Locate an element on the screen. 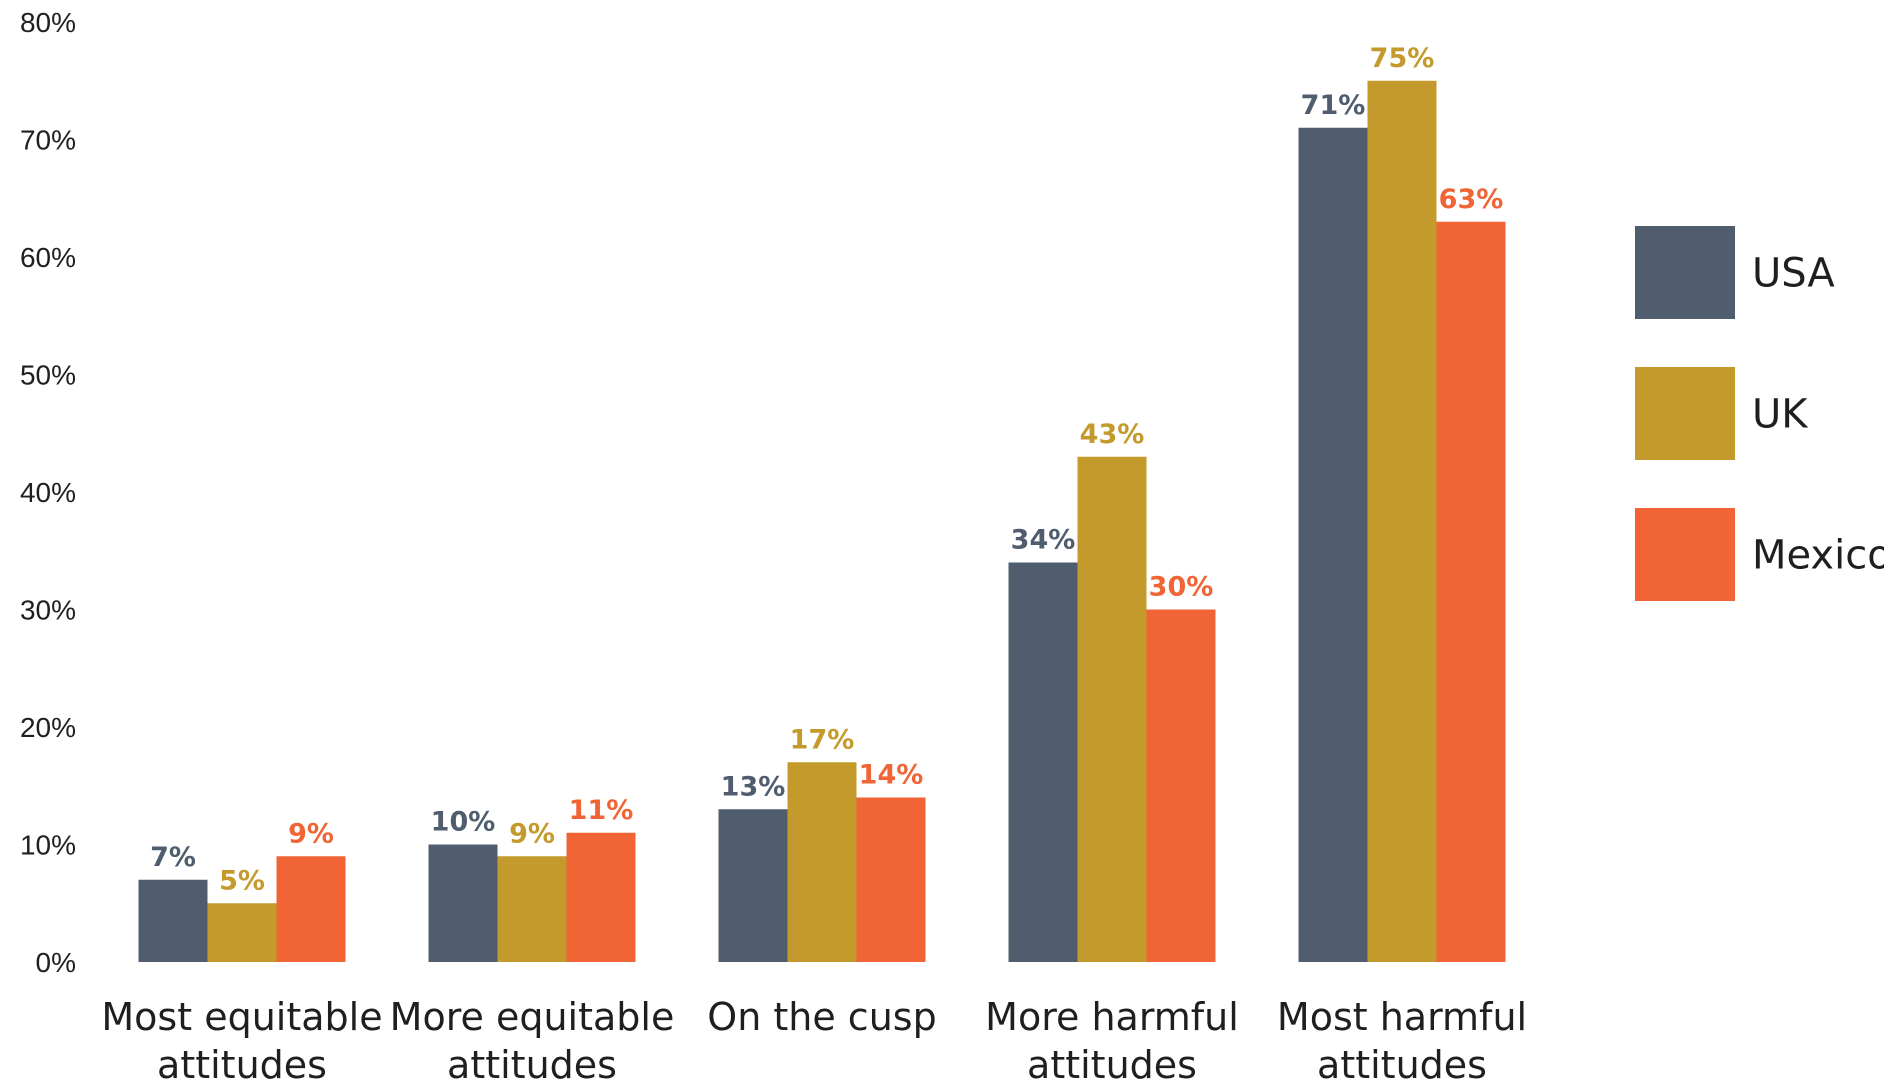  legend-swatch-usa is located at coordinates (1685, 272).